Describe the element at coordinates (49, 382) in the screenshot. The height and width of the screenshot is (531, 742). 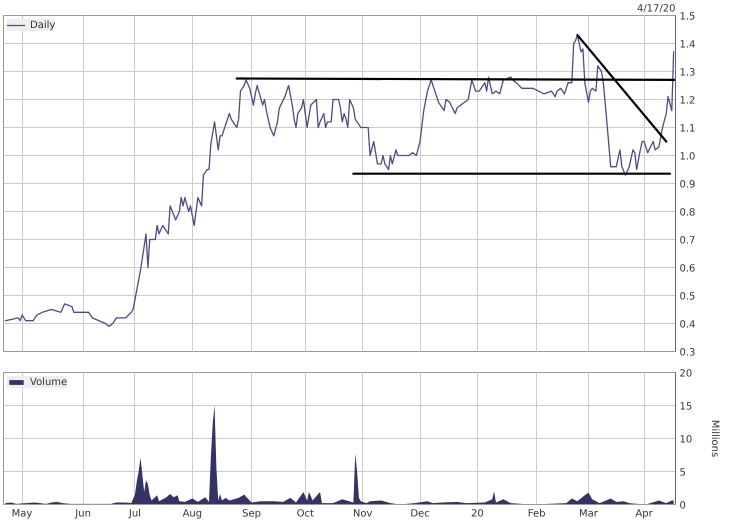
I see `legend-label: Volume` at that location.